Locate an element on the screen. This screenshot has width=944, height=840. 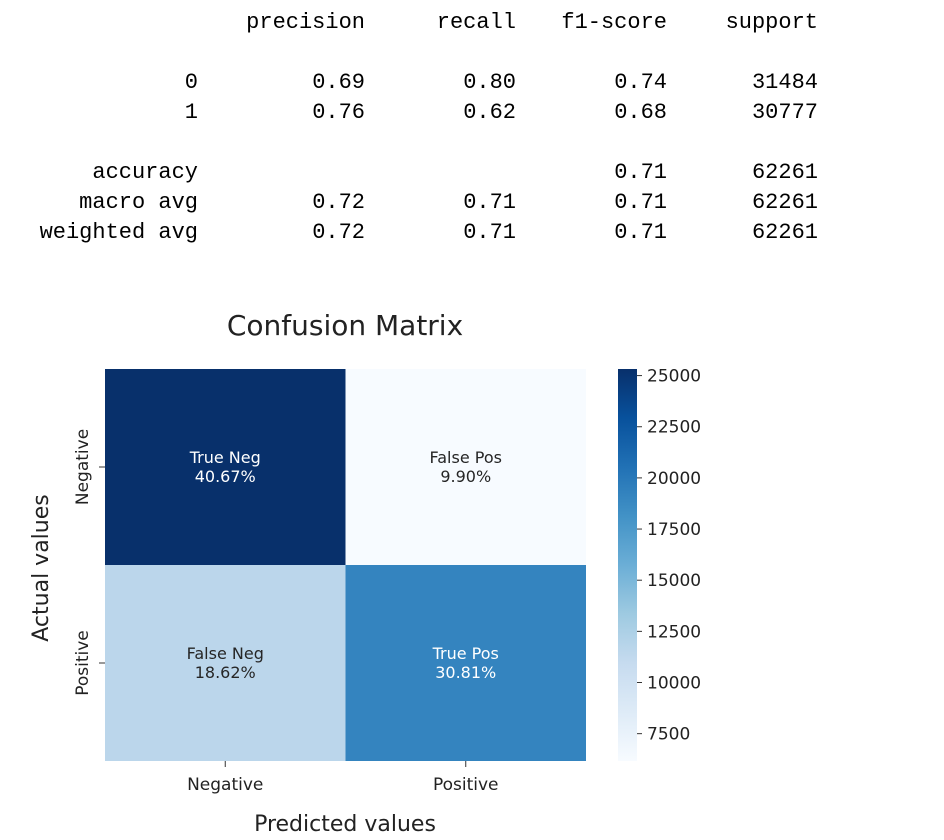
colorbar-tick-label: 10000 is located at coordinates (674, 684).